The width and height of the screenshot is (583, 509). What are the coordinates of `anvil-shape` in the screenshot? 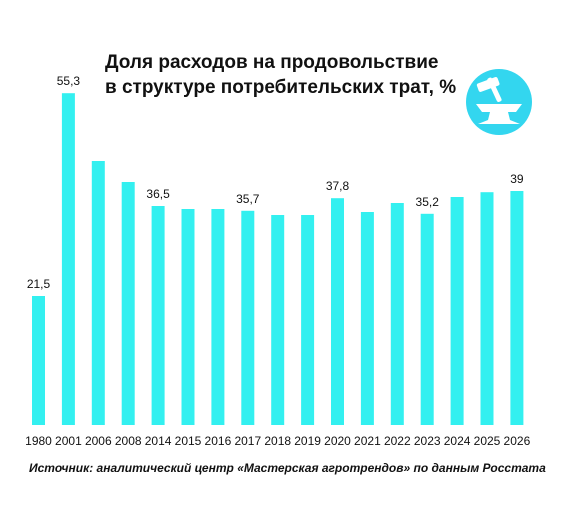 It's located at (499, 114).